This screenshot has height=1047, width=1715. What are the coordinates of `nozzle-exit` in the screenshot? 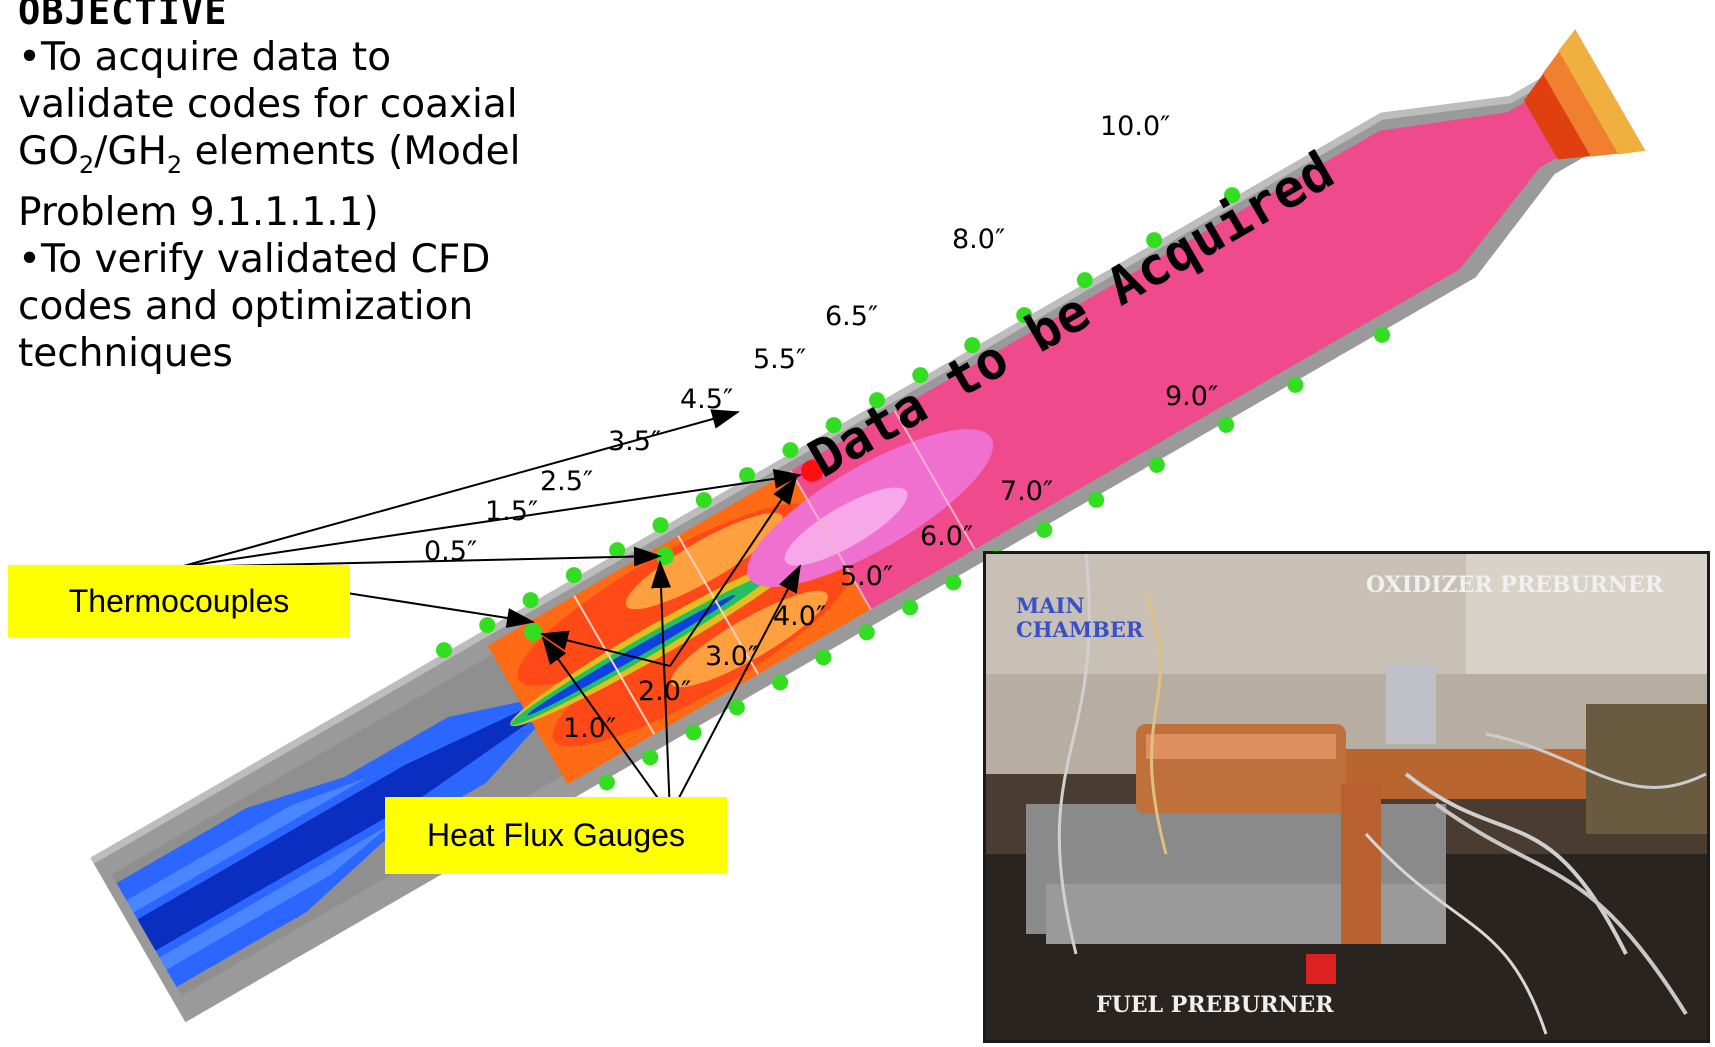 It's located at (1584, 94).